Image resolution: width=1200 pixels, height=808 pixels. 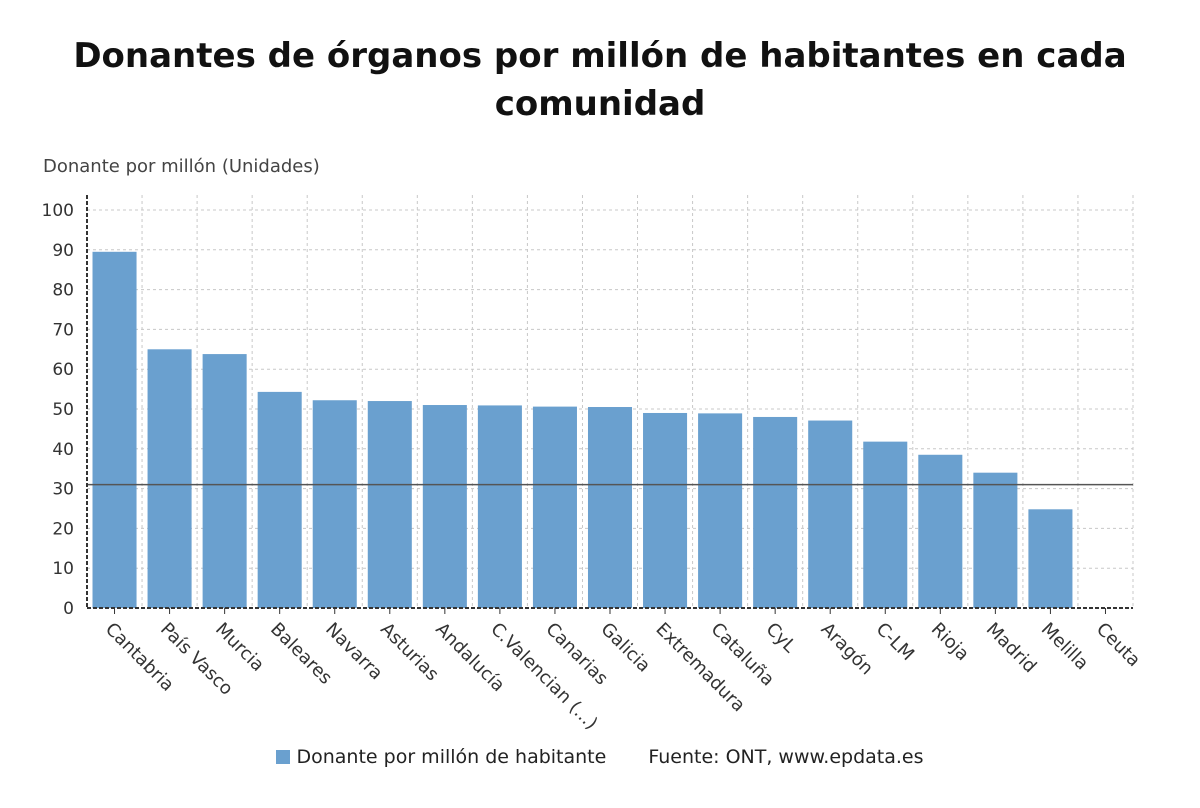 I want to click on x-tick-label: Madrid, so click(x=1011, y=648).